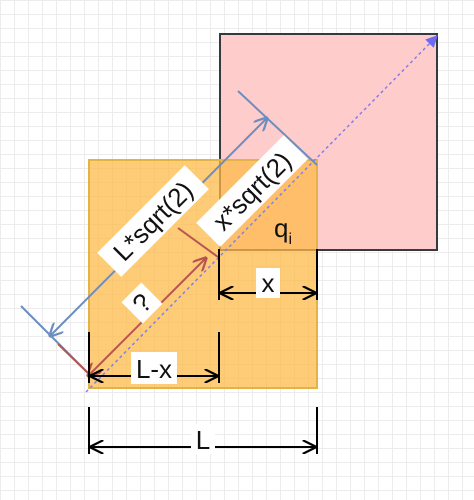 The image size is (474, 500). What do you see at coordinates (73, 359) in the screenshot?
I see `red-extension-line` at bounding box center [73, 359].